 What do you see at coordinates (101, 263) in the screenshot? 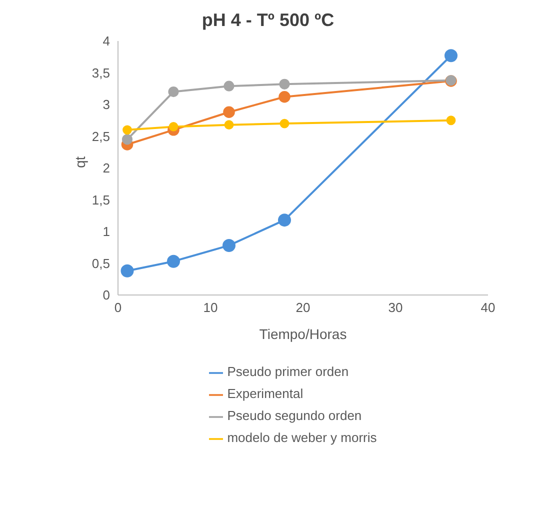
I see `y-tick-label: 0,5` at bounding box center [101, 263].